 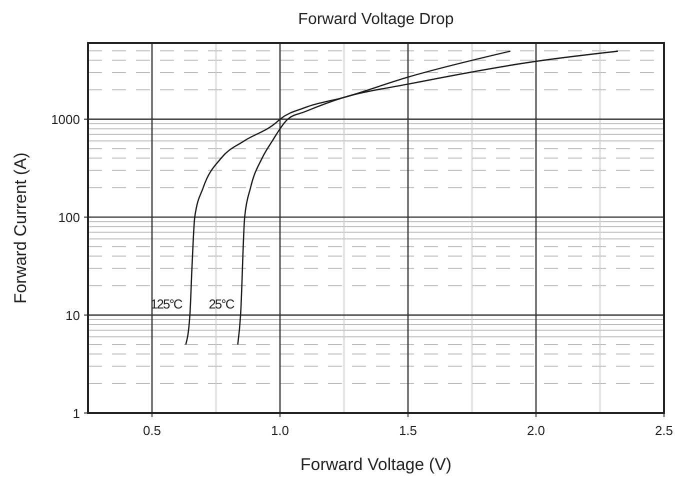 What do you see at coordinates (536, 430) in the screenshot?
I see `x-tick-label: 2.0` at bounding box center [536, 430].